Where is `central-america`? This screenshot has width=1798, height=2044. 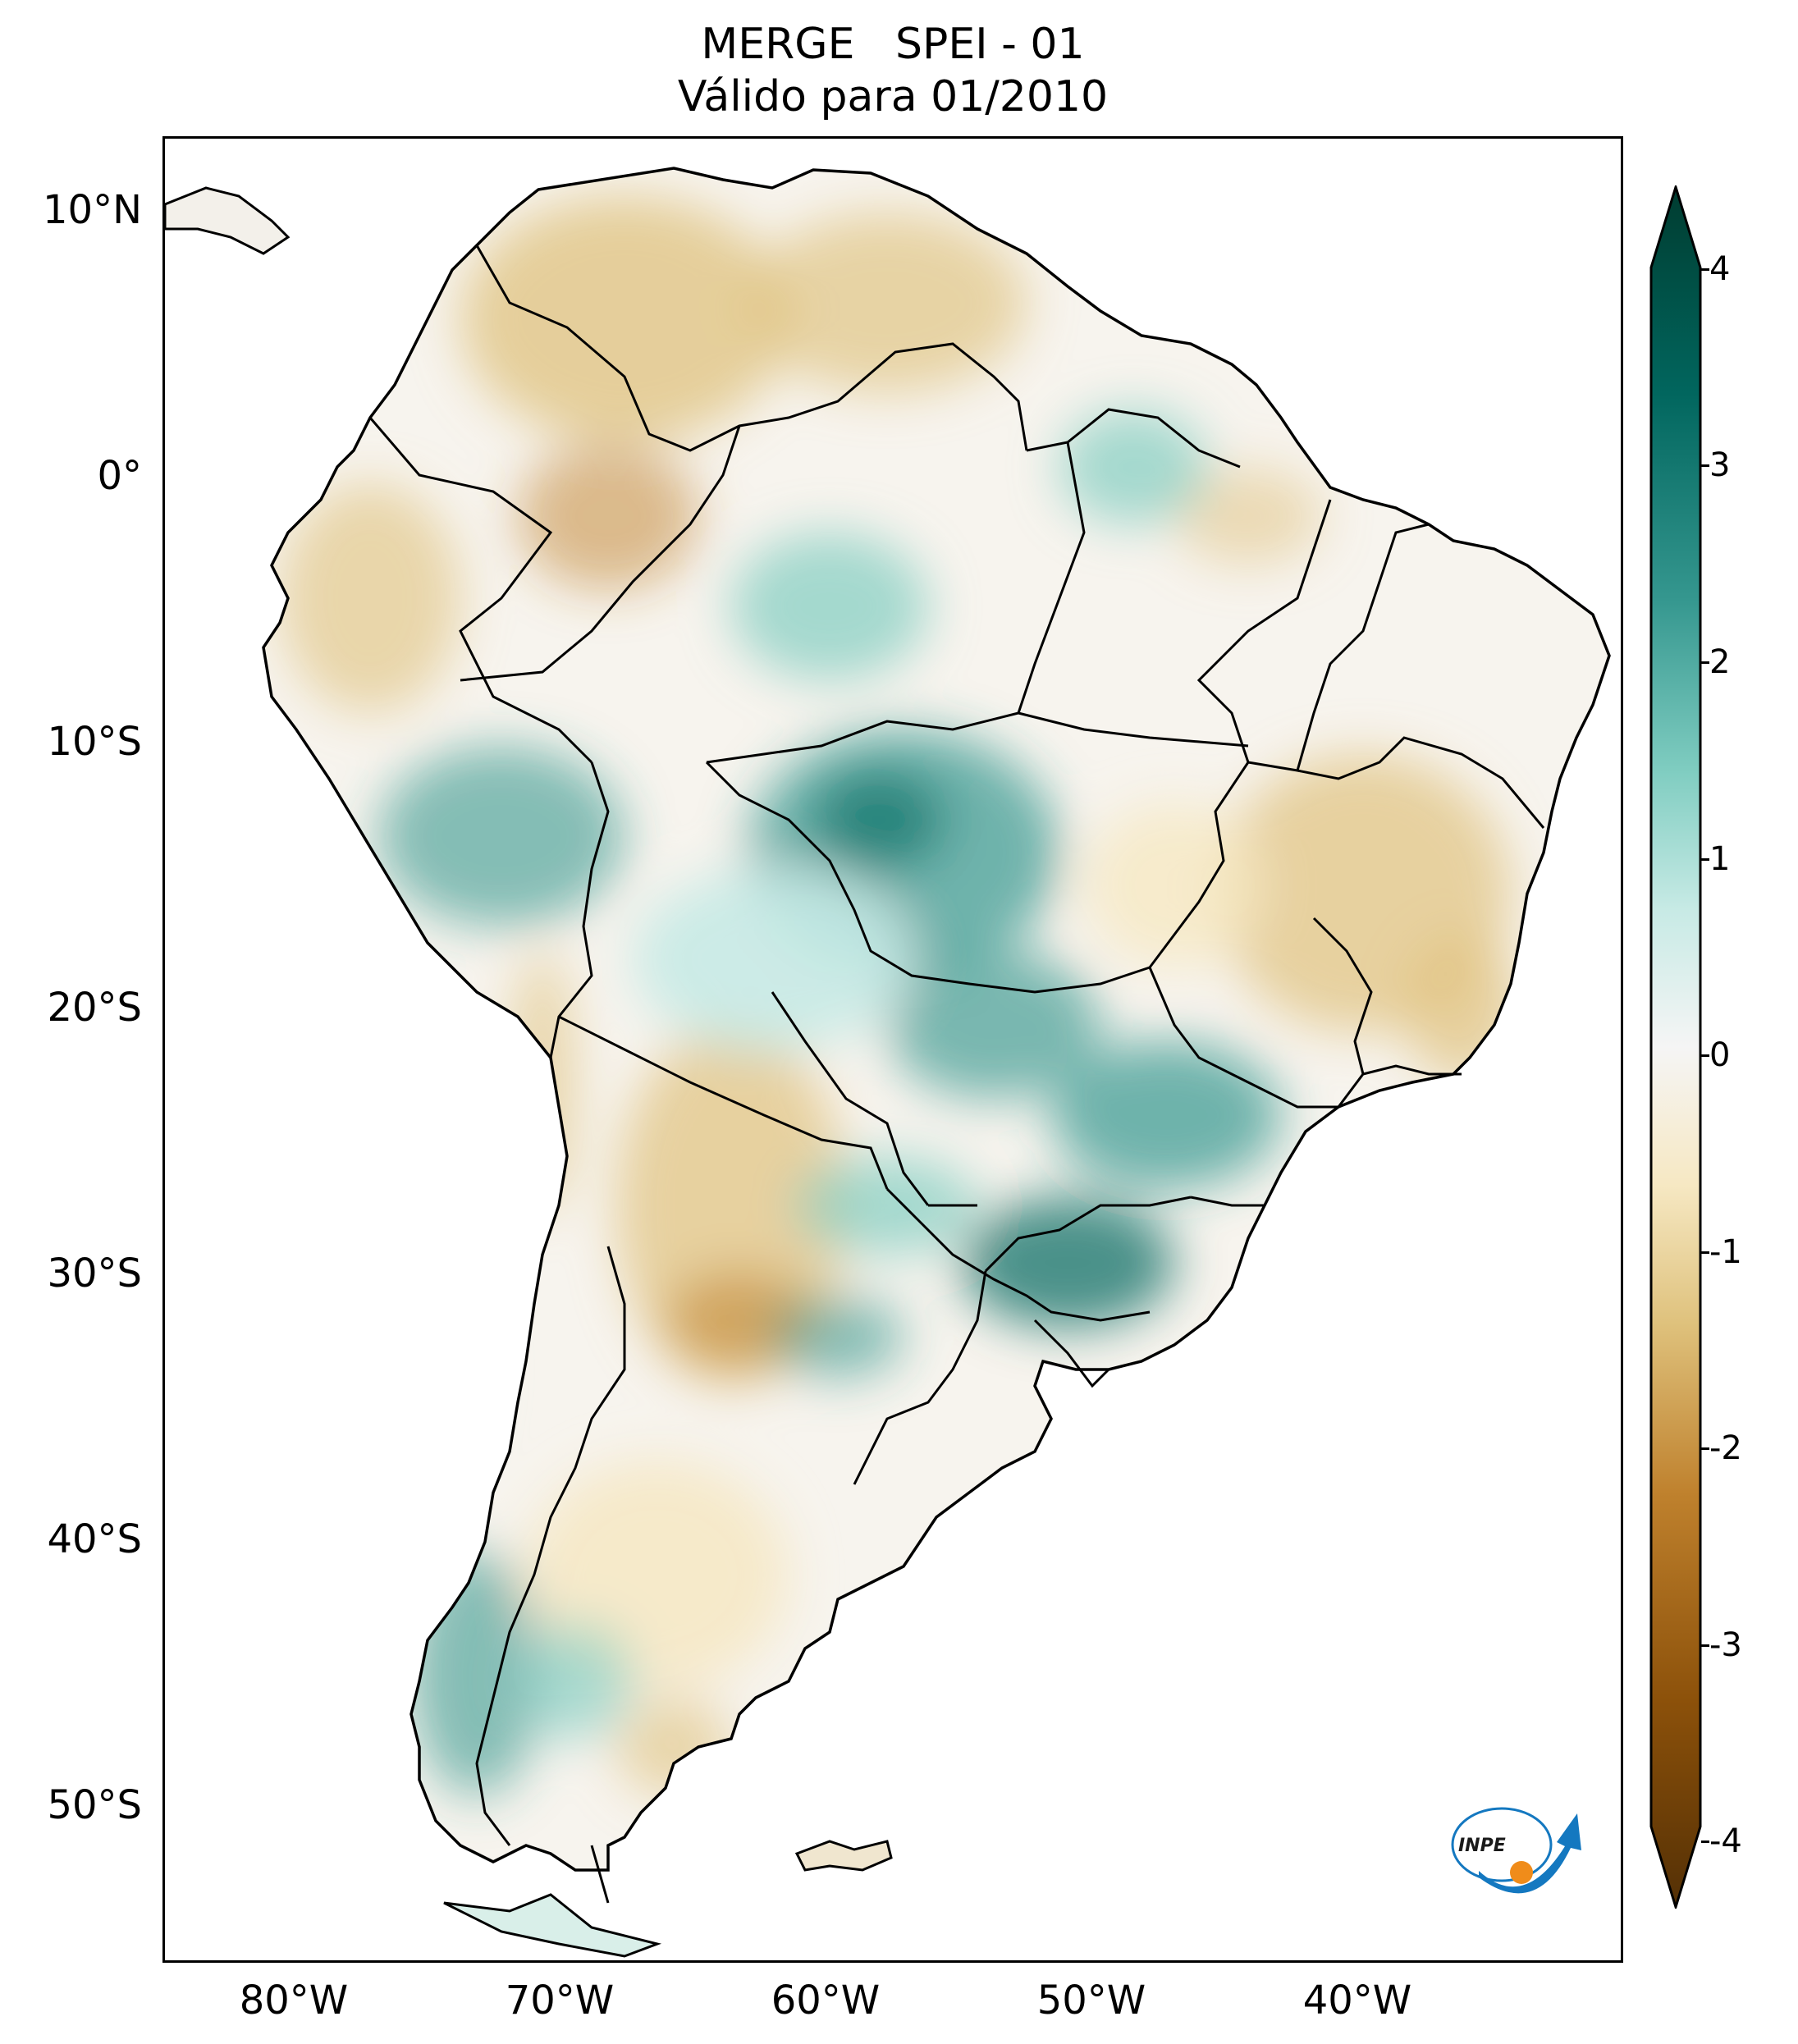
central-america is located at coordinates (228, 221).